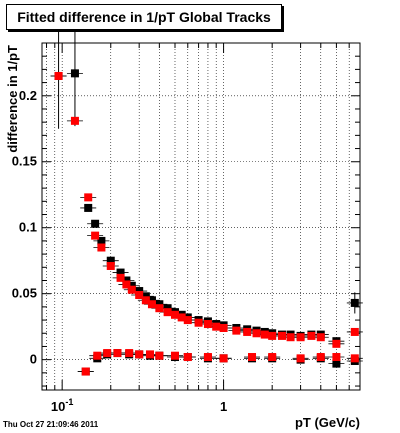 This screenshot has width=400, height=433. I want to click on x-tick-label: 1, so click(223, 406).